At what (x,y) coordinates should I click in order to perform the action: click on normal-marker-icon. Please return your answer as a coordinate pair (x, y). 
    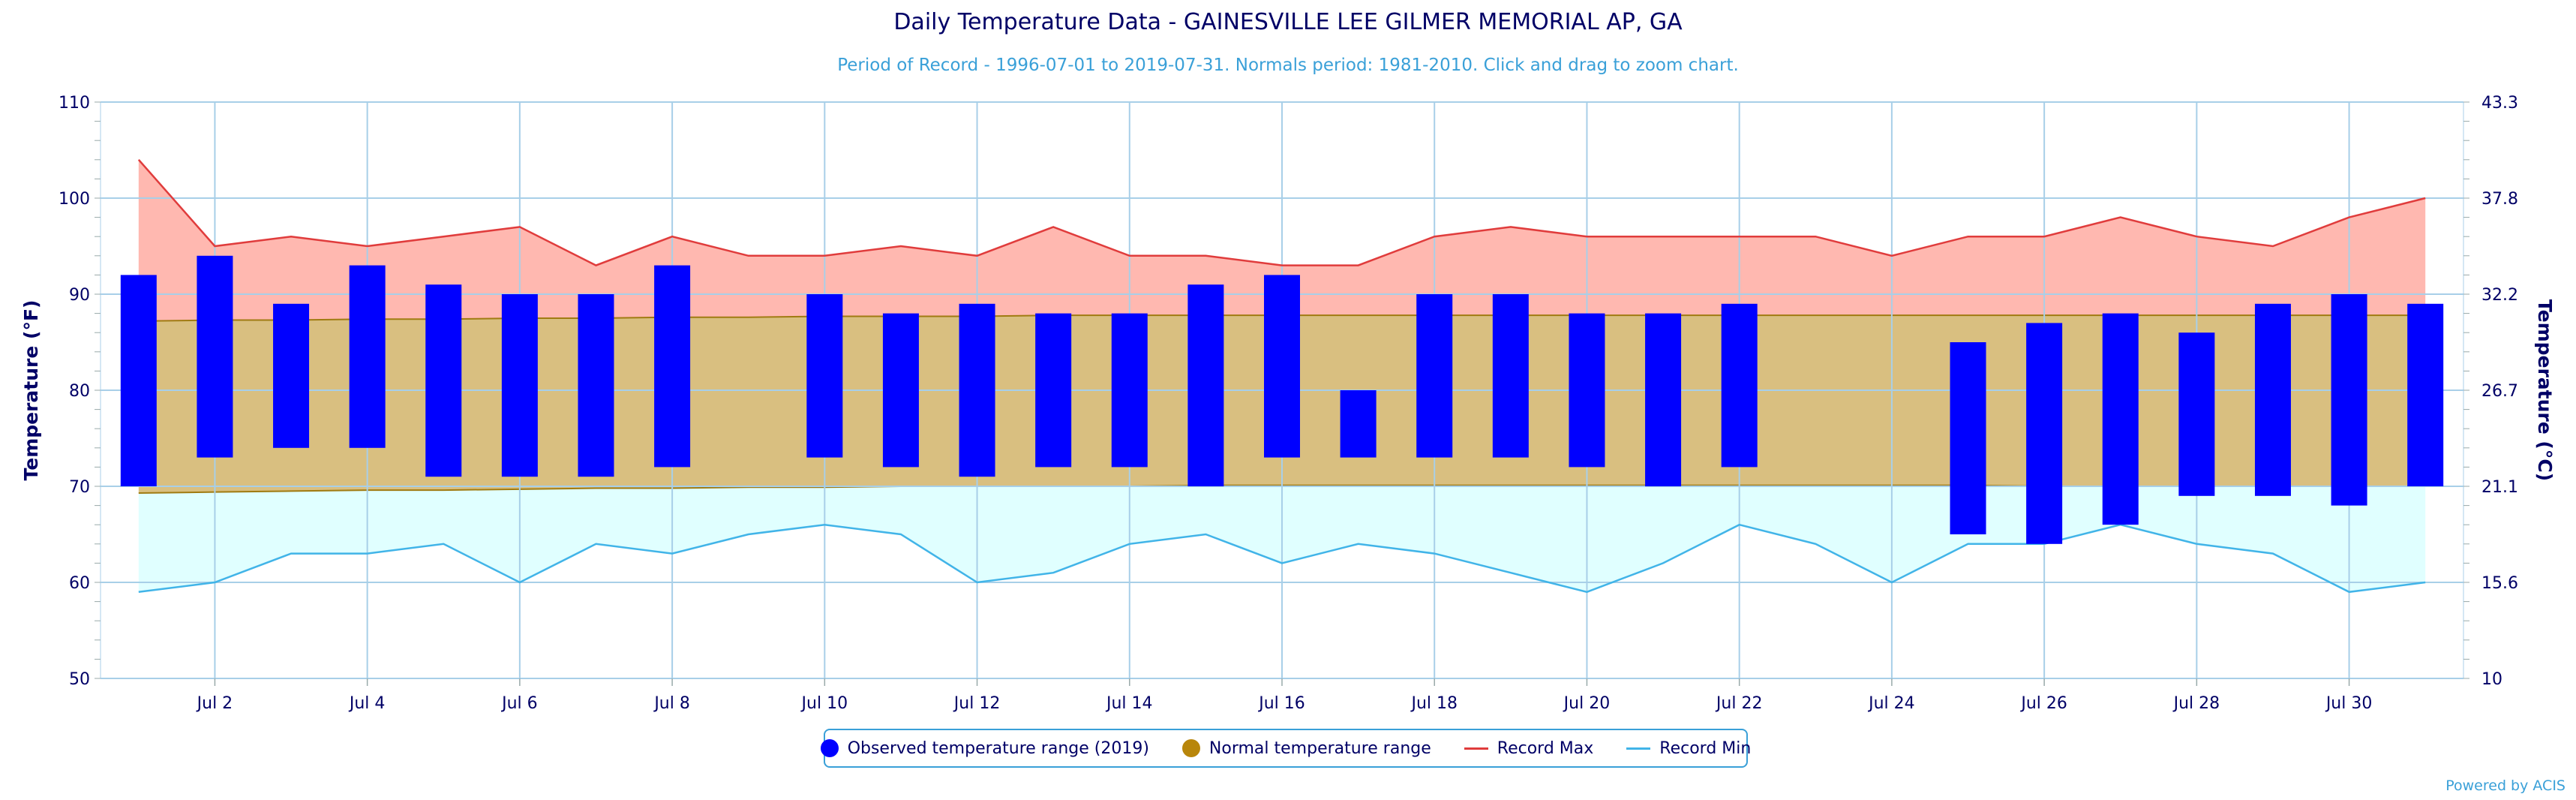
    Looking at the image, I should click on (1190, 748).